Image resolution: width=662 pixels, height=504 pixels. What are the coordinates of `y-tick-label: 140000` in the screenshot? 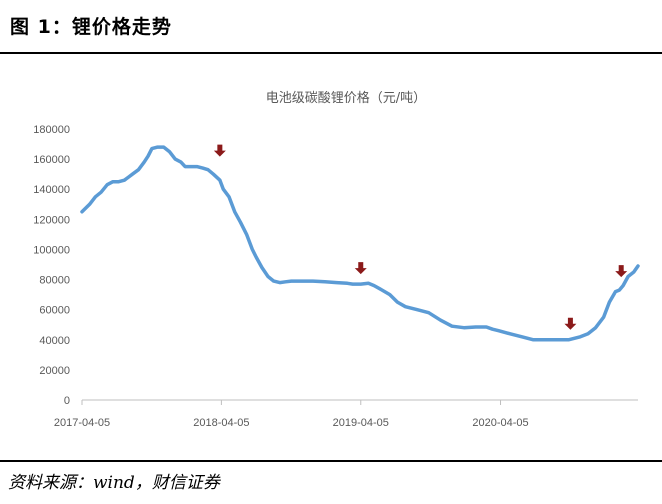 It's located at (51, 190).